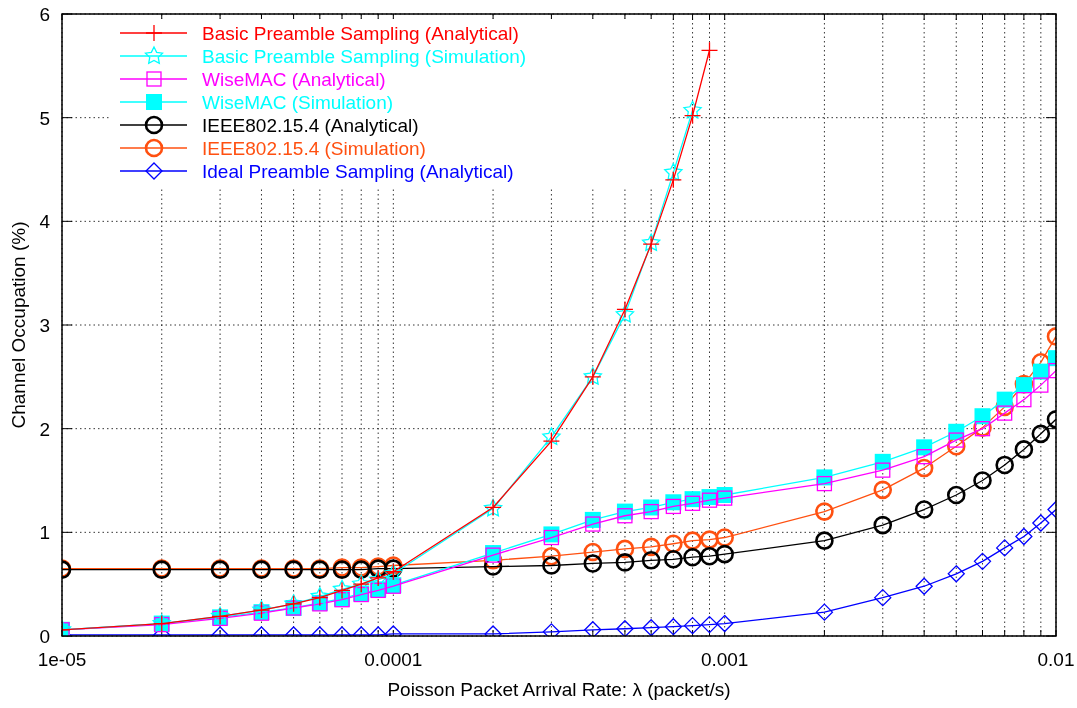  What do you see at coordinates (44, 533) in the screenshot?
I see `y-tick-label: 1` at bounding box center [44, 533].